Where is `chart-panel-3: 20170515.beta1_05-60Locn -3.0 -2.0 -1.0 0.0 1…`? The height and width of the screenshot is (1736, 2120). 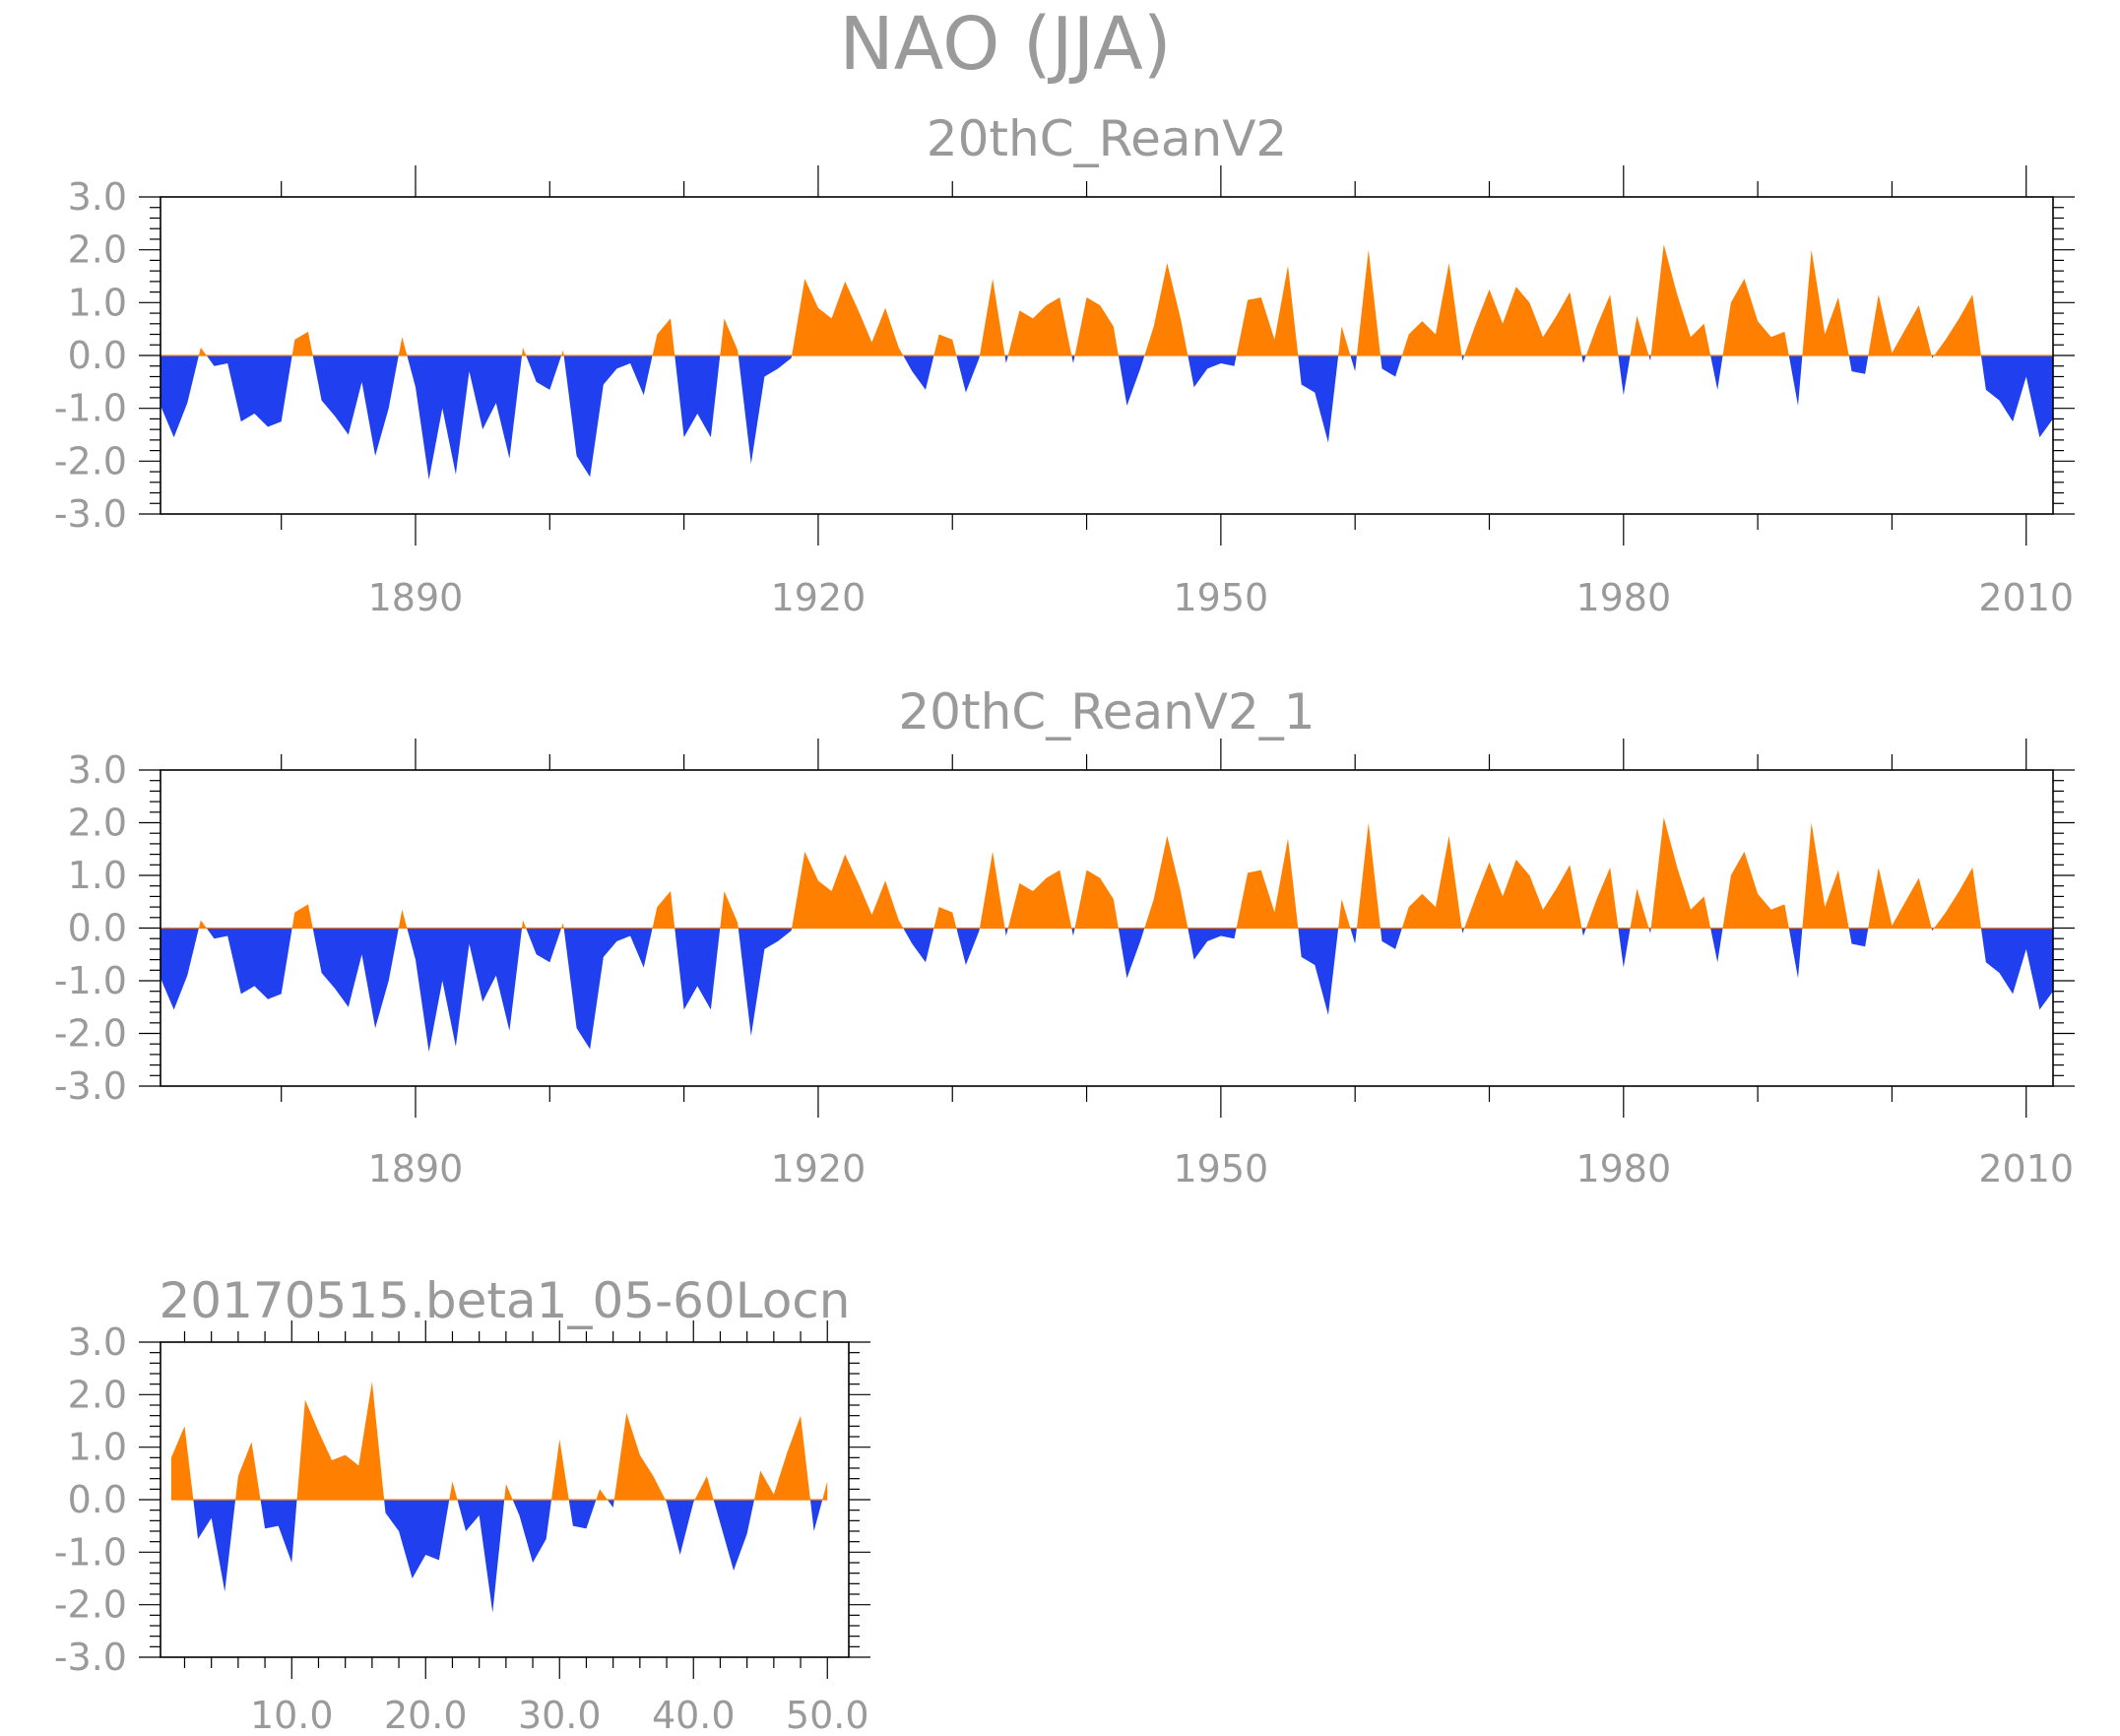 chart-panel-3: 20170515.beta1_05-60Locn -3.0 -2.0 -1.0 0.0 1… is located at coordinates (462, 1504).